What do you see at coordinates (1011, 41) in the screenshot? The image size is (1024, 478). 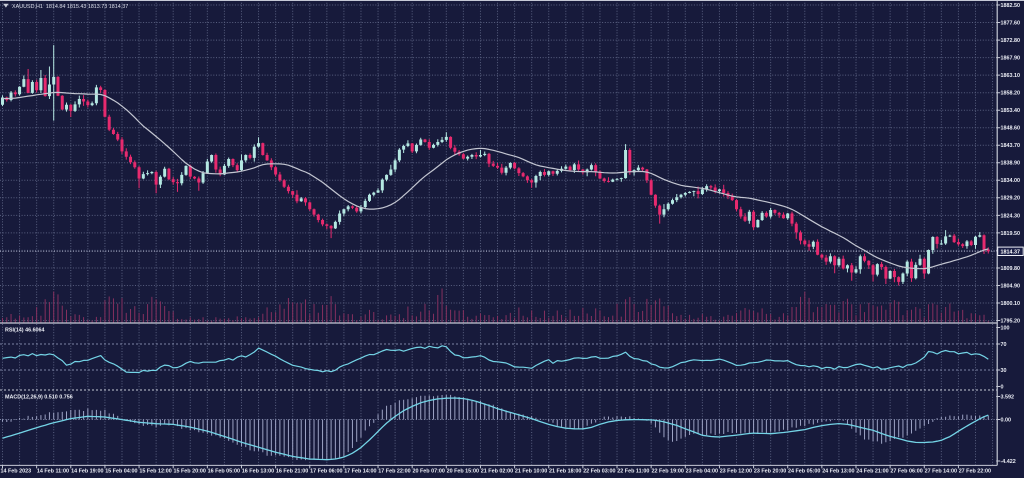 I see `svg-text: 1872.80` at bounding box center [1011, 41].